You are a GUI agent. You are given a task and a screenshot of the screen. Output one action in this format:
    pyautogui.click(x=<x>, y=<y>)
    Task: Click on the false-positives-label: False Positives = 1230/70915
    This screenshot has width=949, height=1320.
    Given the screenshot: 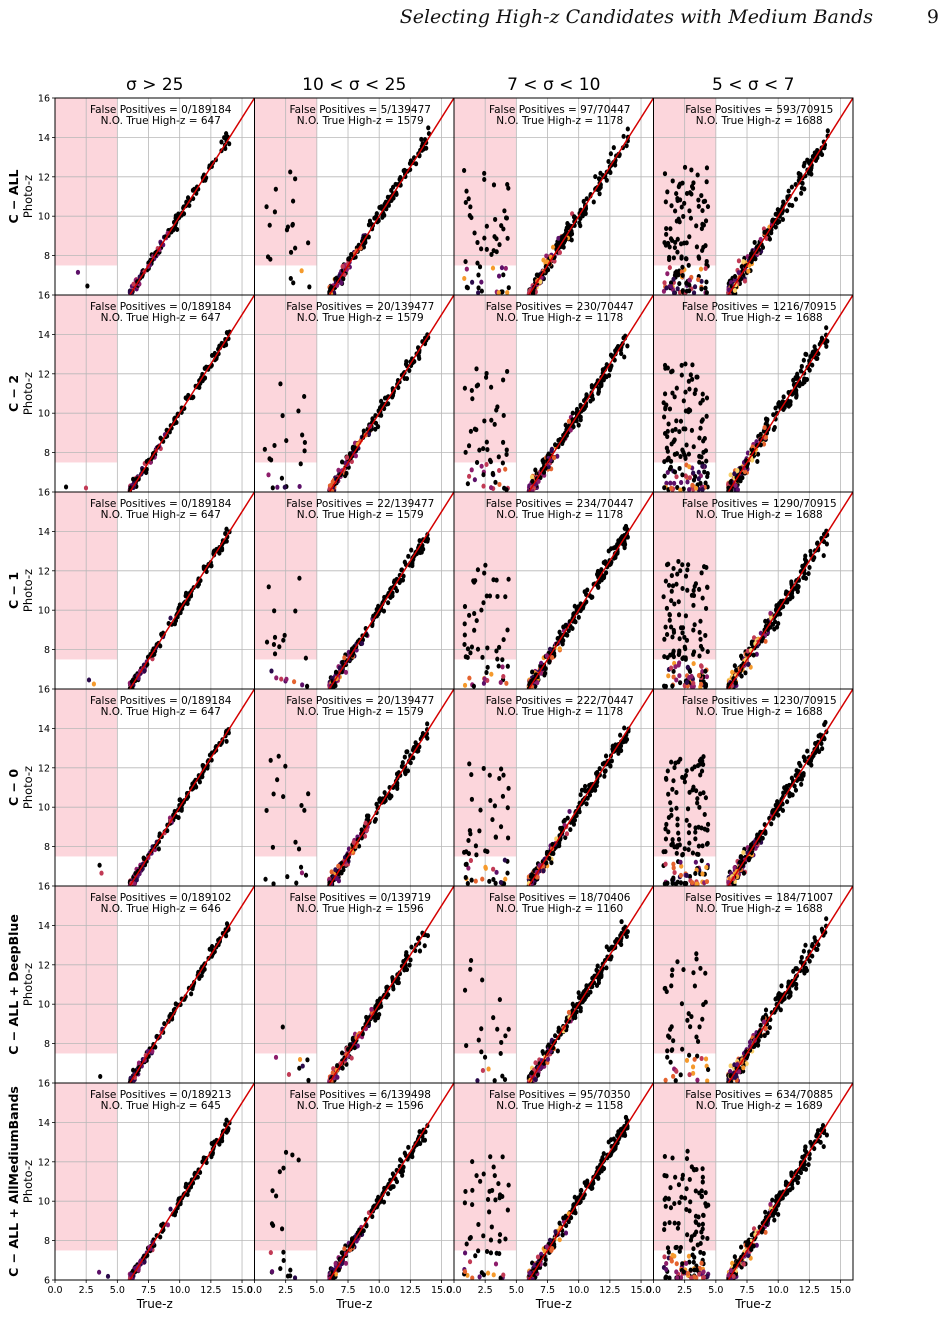 What is the action you would take?
    pyautogui.click(x=759, y=701)
    